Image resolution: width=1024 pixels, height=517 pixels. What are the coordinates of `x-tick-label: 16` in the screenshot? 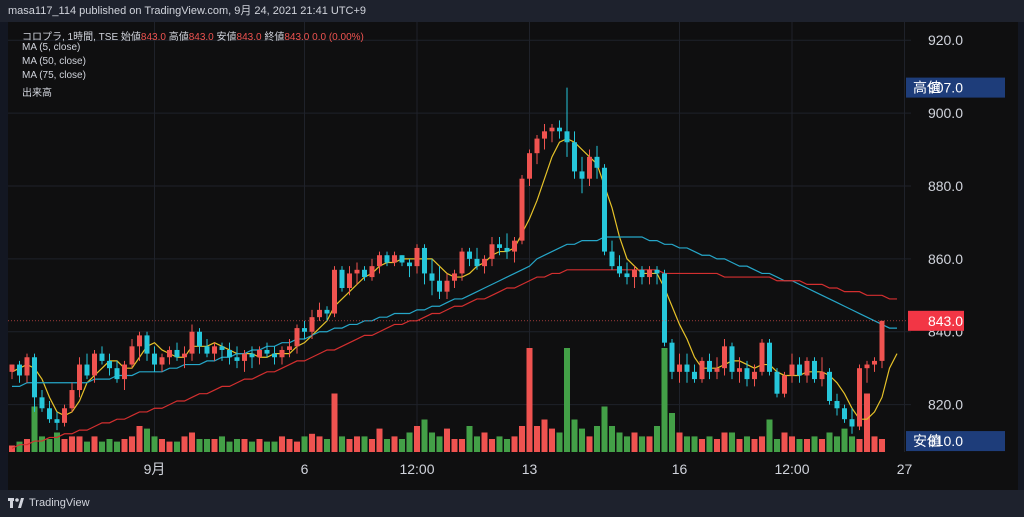 It's located at (680, 469).